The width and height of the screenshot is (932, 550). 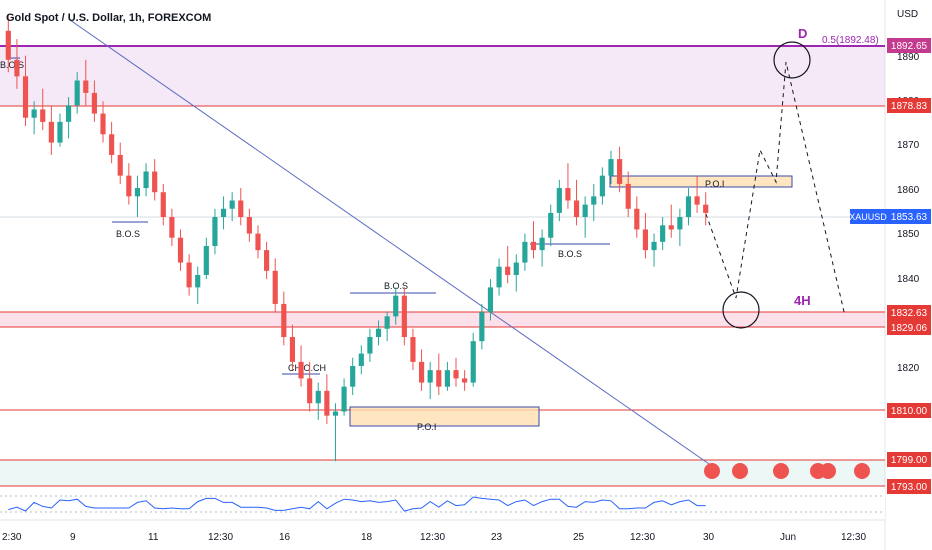 I want to click on annotation-bos-1: B.O.S, so click(x=12, y=65).